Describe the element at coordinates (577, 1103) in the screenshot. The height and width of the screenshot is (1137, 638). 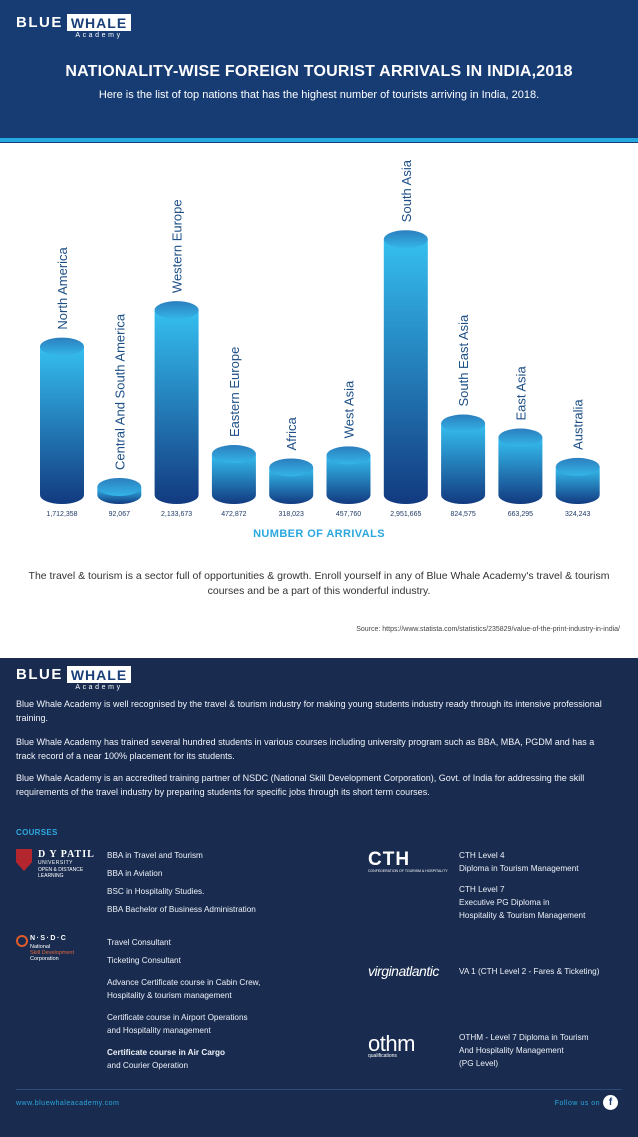
I see `follow-label: Follow us on` at that location.